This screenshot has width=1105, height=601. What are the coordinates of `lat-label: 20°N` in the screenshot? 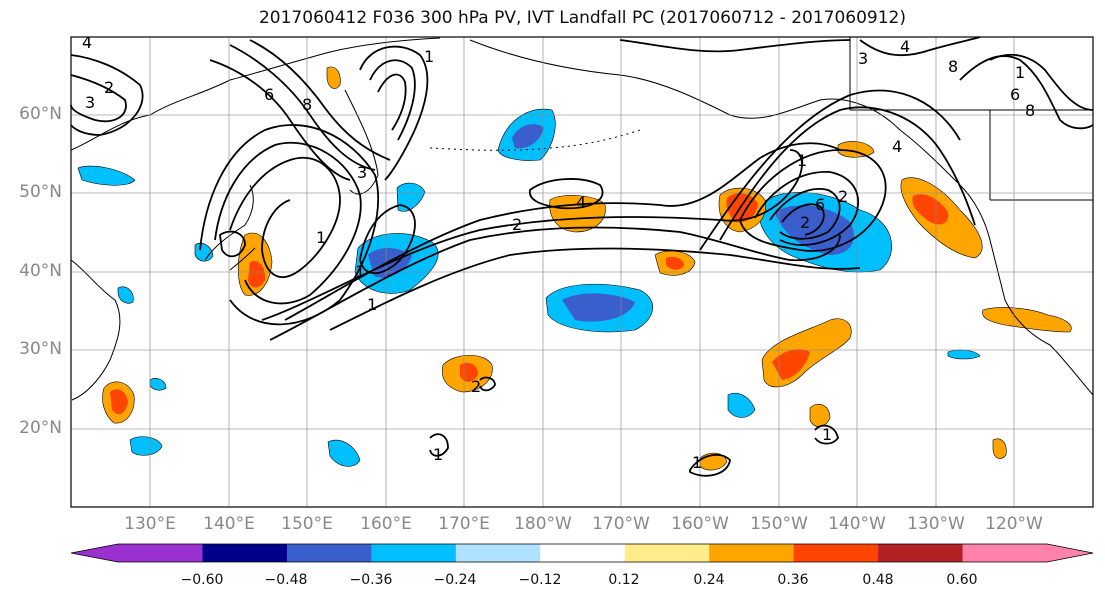 It's located at (40, 428).